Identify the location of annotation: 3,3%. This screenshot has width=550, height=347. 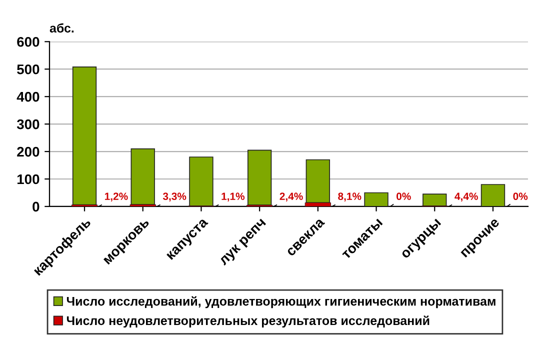
(174, 197).